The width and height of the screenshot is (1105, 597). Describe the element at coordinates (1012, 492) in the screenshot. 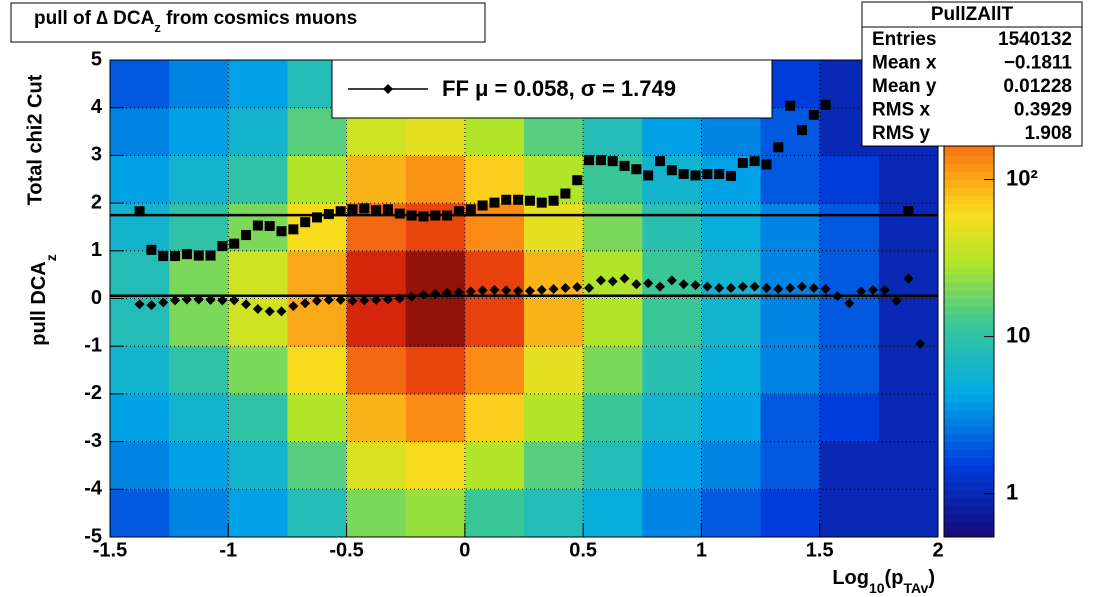

I see `colorbar-tick-label: 1` at that location.